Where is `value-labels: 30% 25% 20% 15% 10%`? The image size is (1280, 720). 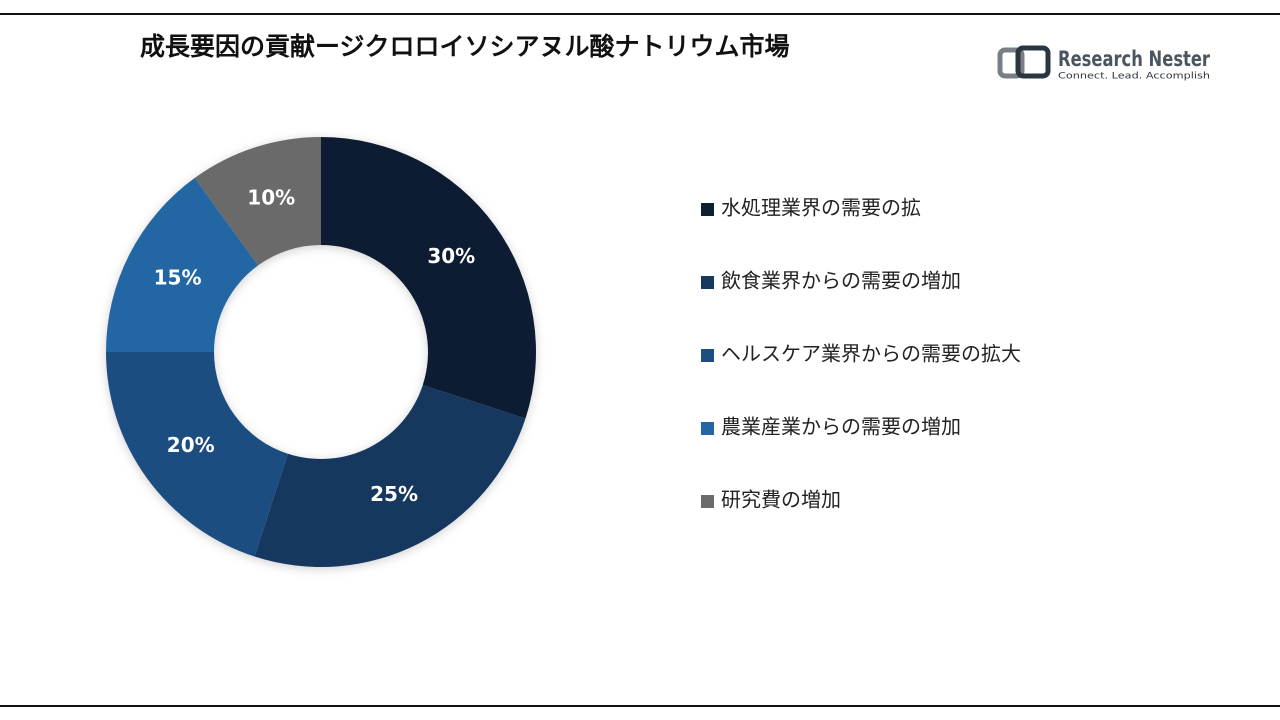 value-labels: 30% 25% 20% 15% 10% is located at coordinates (315, 345).